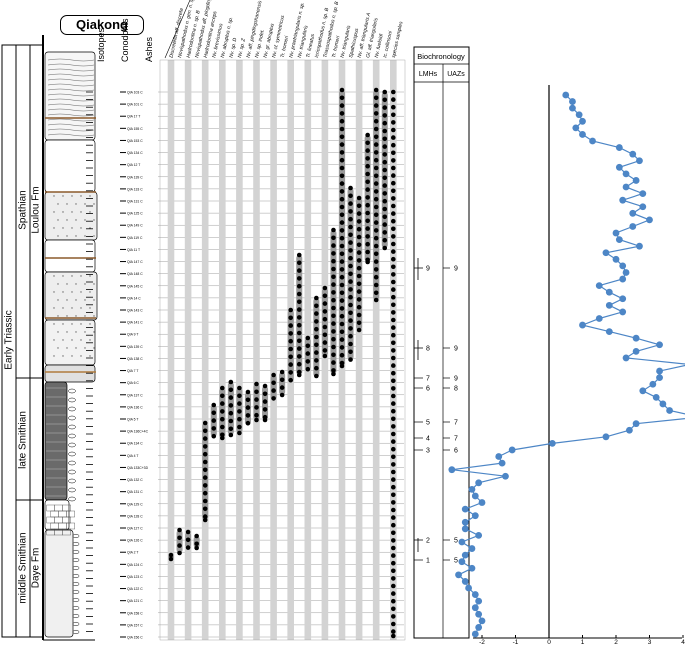  What do you see at coordinates (135, 141) in the screenshot?
I see `sample-label: QIA 153 C` at bounding box center [135, 141].